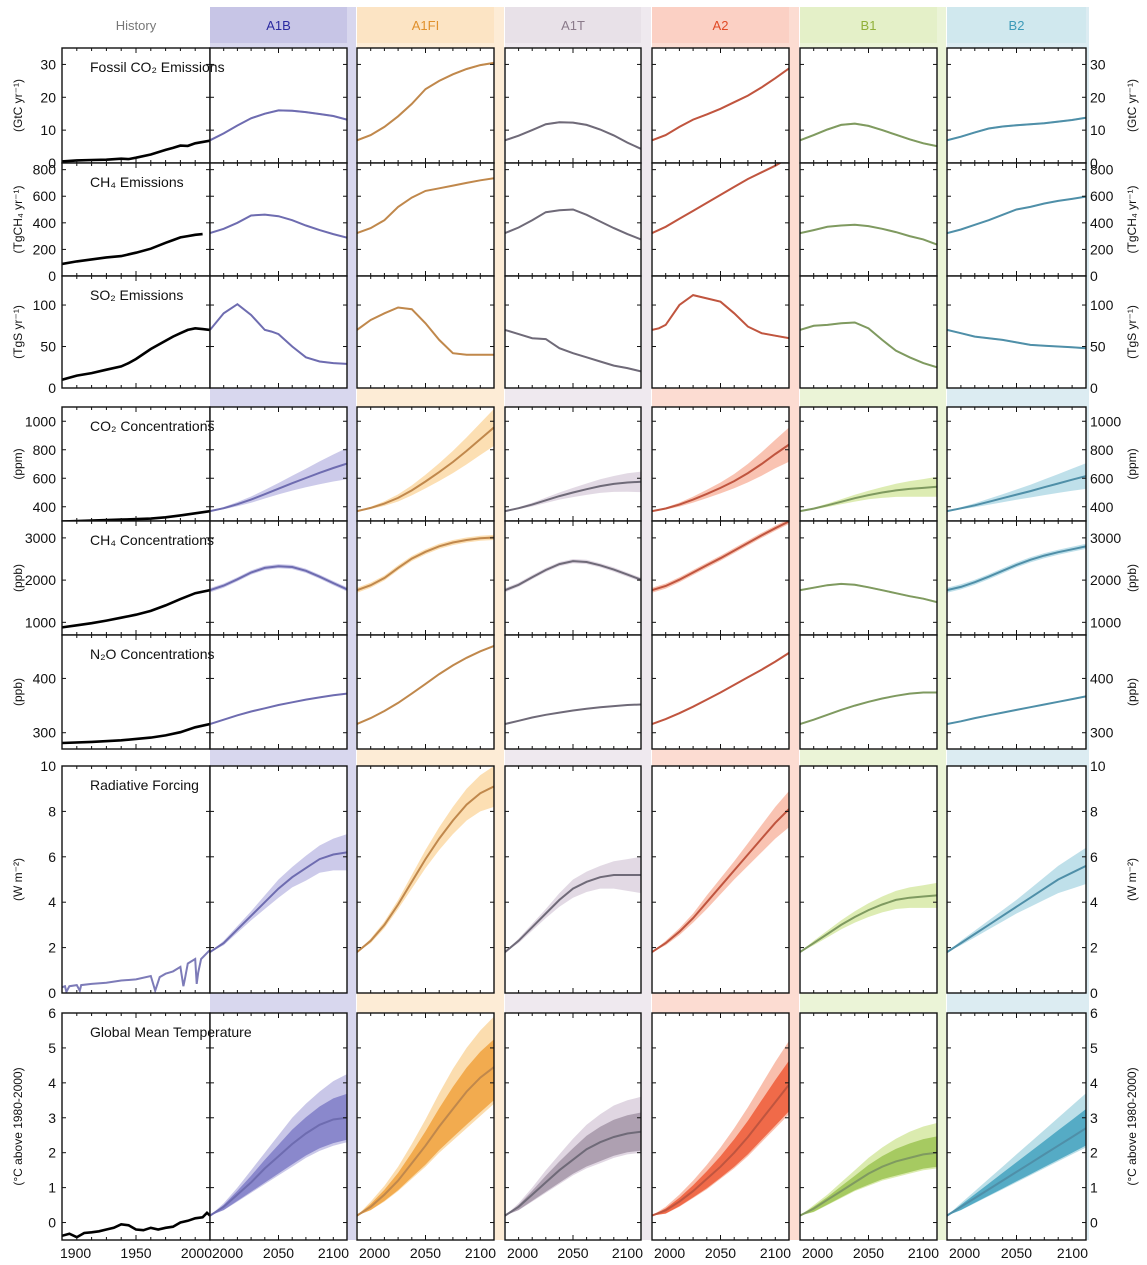  I want to click on y-tick-label-left: 30, so click(48, 64).